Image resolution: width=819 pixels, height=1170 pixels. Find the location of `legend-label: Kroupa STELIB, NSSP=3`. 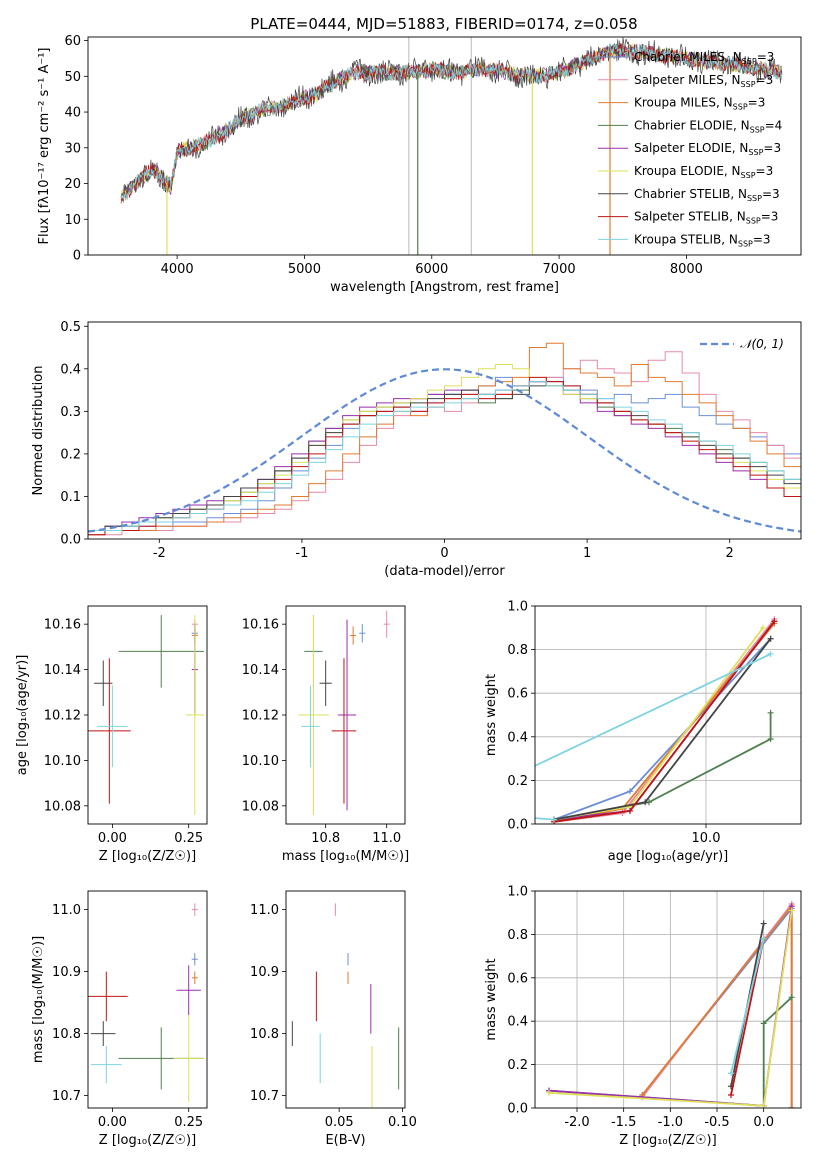

legend-label: Kroupa STELIB, NSSP=3 is located at coordinates (702, 240).